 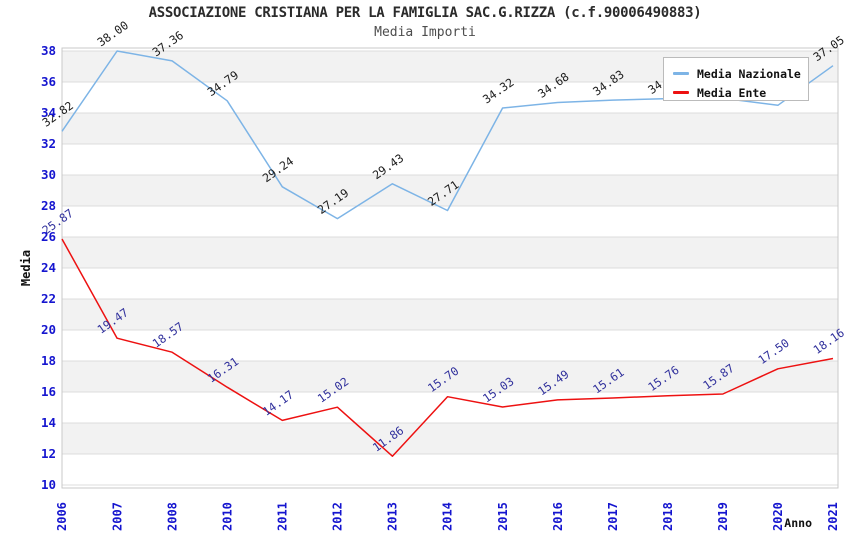 What do you see at coordinates (393, 516) in the screenshot?
I see `x-tick-label: 2013` at bounding box center [393, 516].